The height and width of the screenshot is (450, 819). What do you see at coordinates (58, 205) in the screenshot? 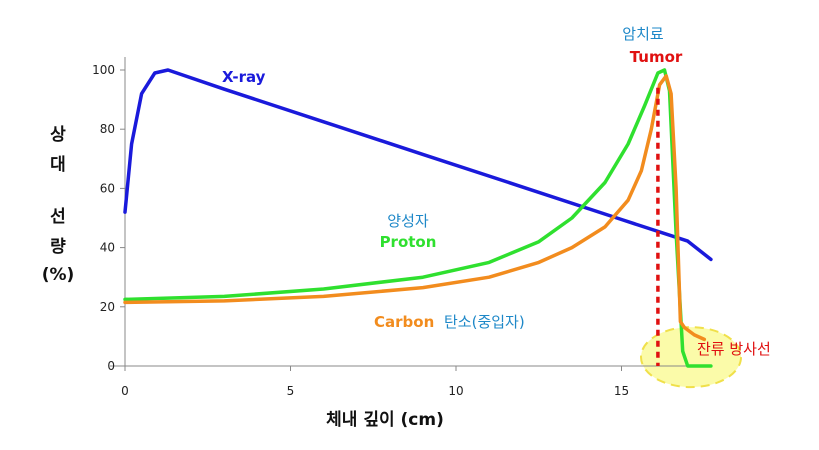
I see `y-axis-title: 상 대 선 량 (%)` at bounding box center [58, 205].